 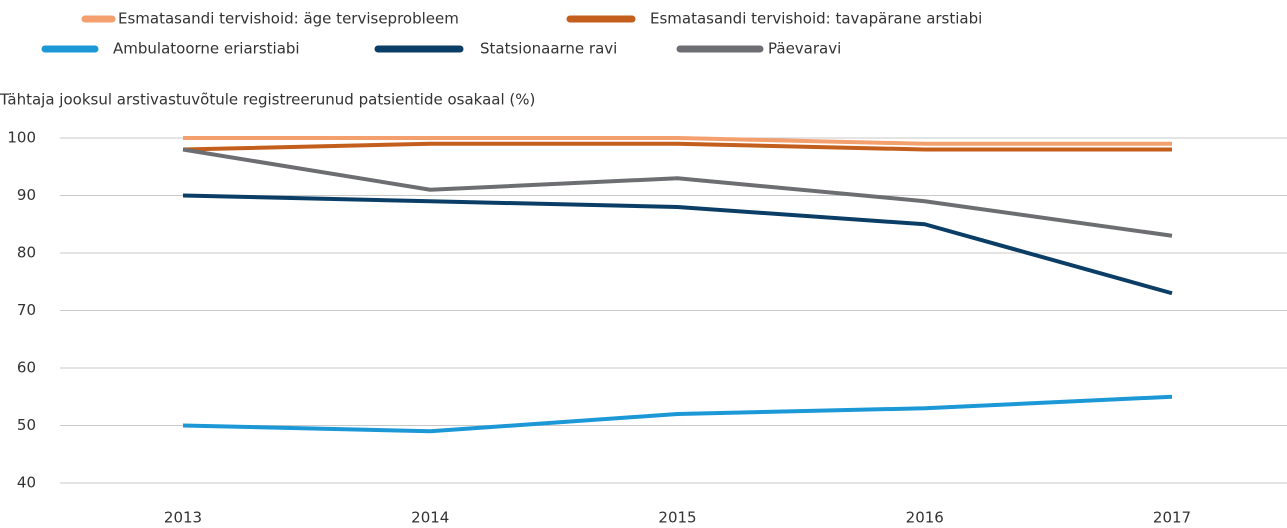 What do you see at coordinates (26, 310) in the screenshot?
I see `y-tick-label: 70` at bounding box center [26, 310].